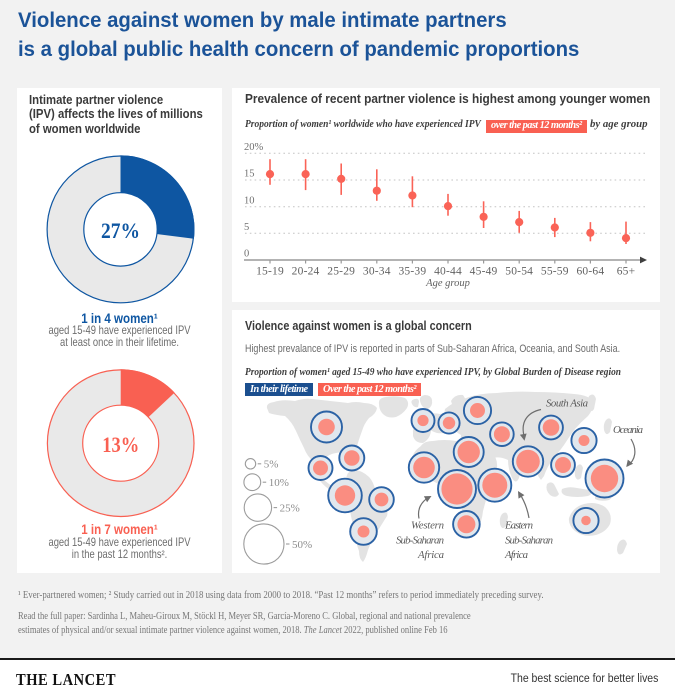 Image resolution: width=675 pixels, height=700 pixels. I want to click on svg-text: Western, so click(427, 526).